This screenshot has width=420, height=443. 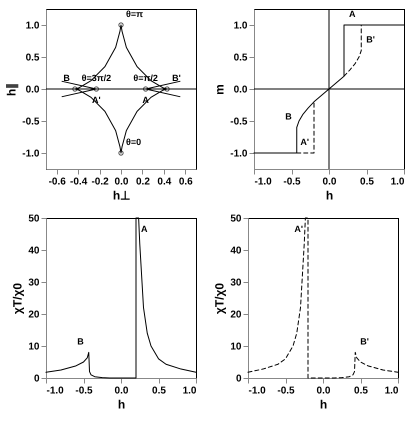 I want to click on y-axis-title: h∥, so click(x=11, y=89).